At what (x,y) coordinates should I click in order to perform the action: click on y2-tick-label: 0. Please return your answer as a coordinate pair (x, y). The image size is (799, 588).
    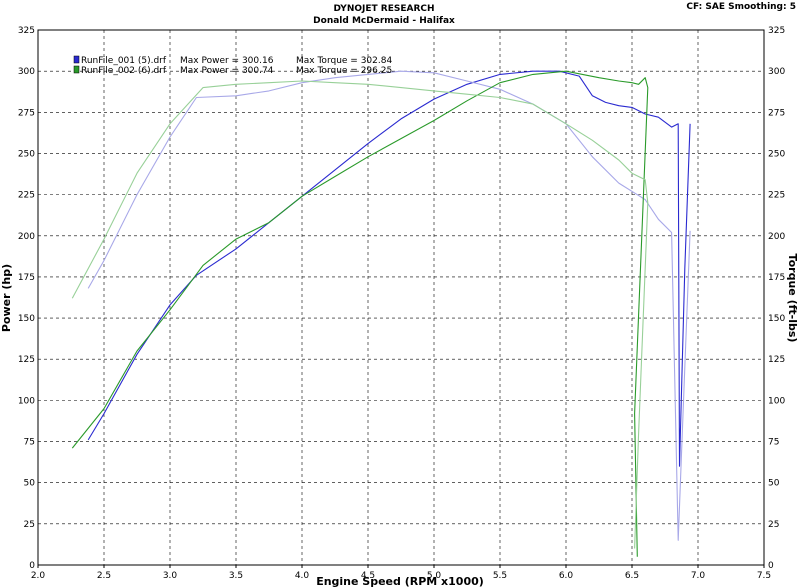
    Looking at the image, I should click on (771, 566).